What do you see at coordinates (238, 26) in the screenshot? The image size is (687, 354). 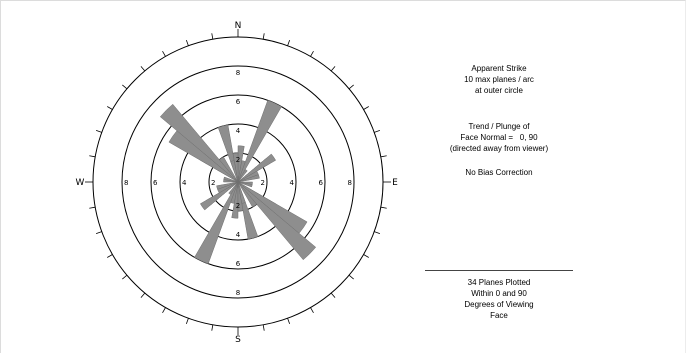 I see `compass-north-label: N` at bounding box center [238, 26].